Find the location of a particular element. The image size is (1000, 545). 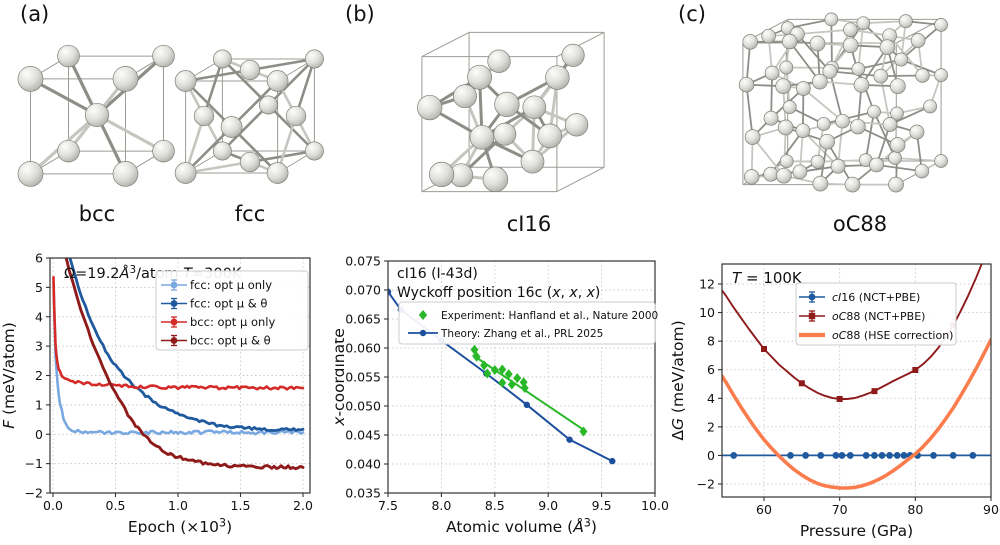

panel-label-c: (c) is located at coordinates (692, 14).